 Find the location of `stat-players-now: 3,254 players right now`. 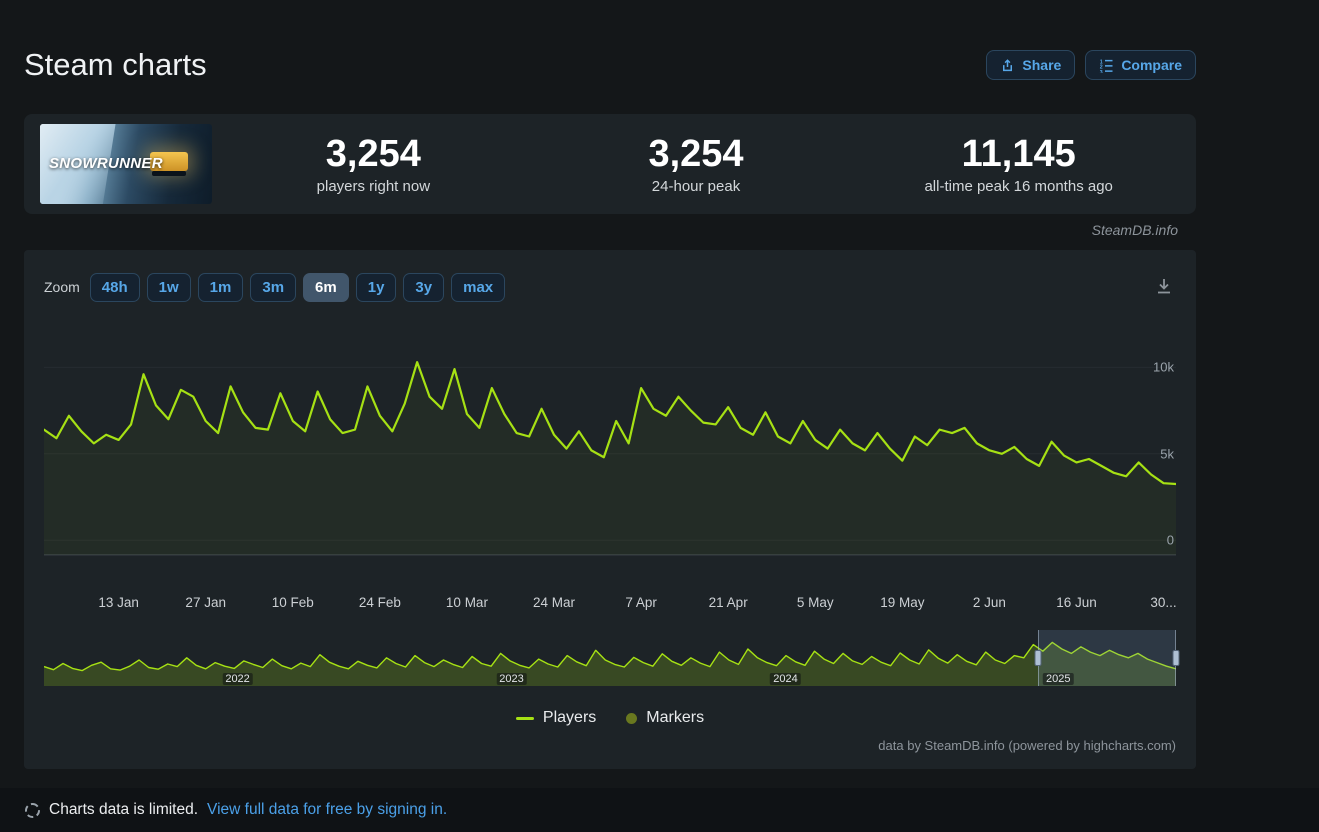

stat-players-now: 3,254 players right now is located at coordinates (373, 164).